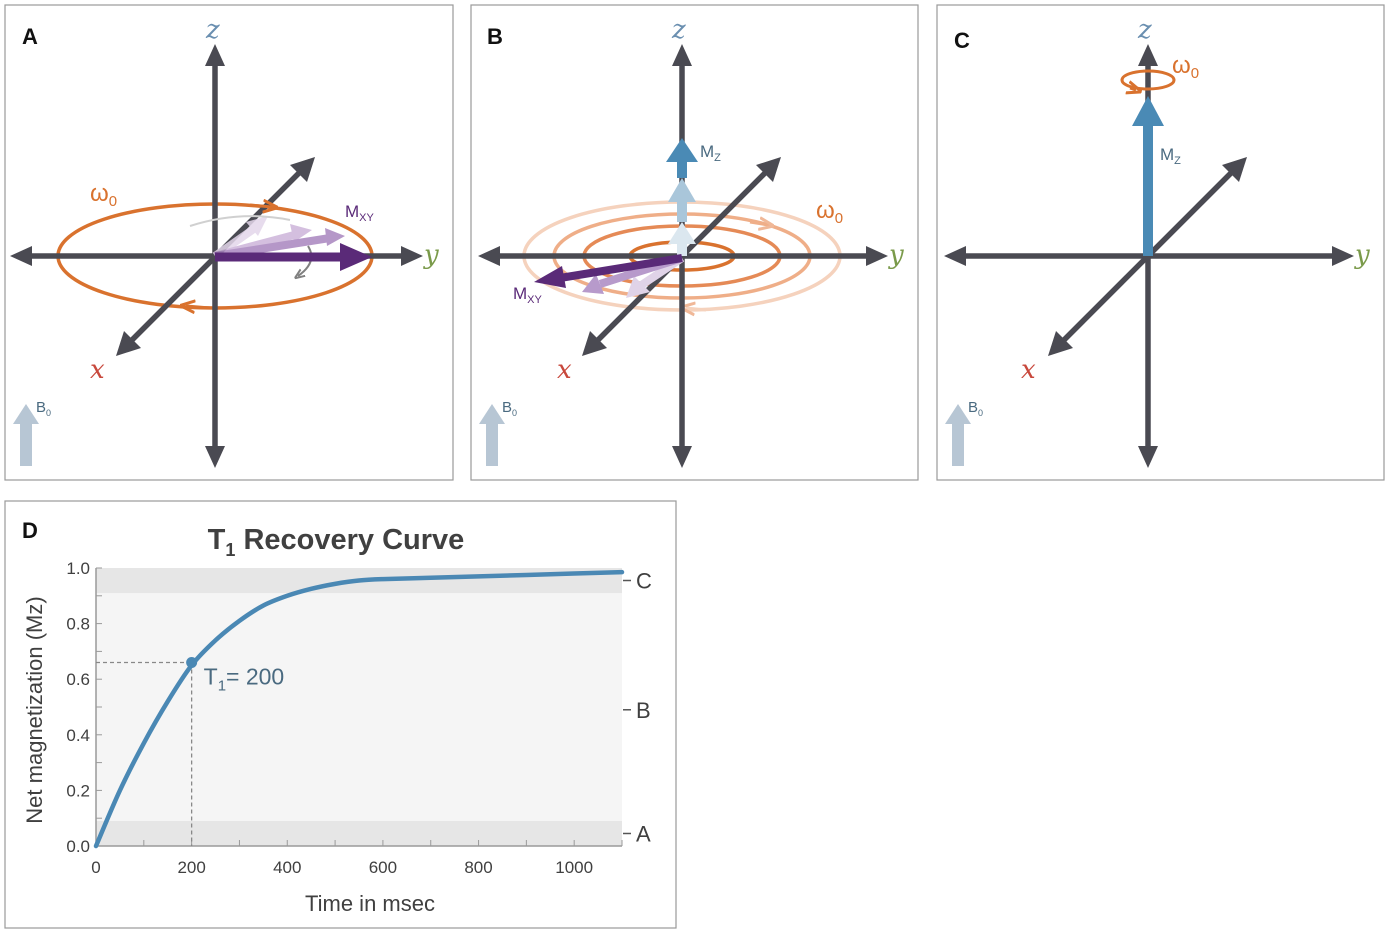  I want to click on panel-c-letter: C, so click(962, 40).